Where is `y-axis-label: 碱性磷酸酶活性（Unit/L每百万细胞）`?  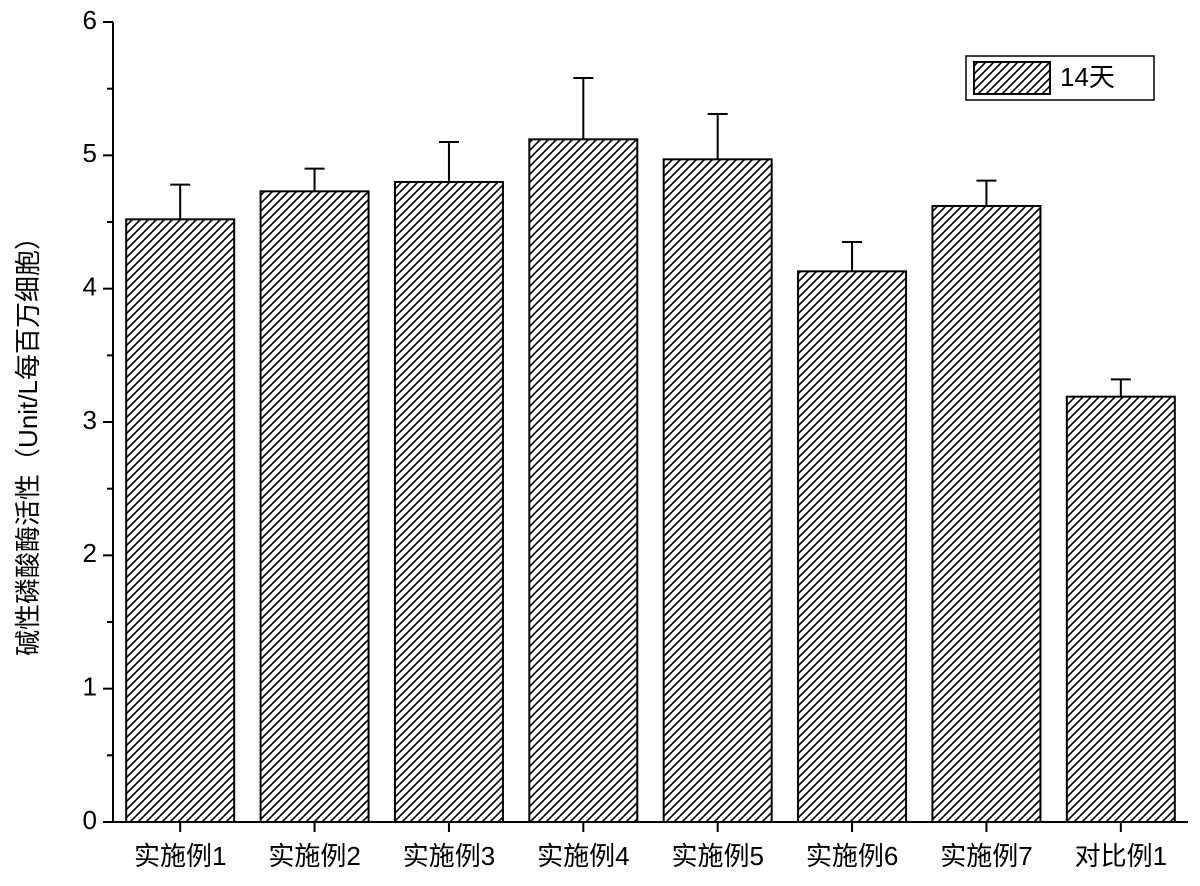
y-axis-label: 碱性磷酸酶活性（Unit/L每百万细胞） is located at coordinates (28, 440).